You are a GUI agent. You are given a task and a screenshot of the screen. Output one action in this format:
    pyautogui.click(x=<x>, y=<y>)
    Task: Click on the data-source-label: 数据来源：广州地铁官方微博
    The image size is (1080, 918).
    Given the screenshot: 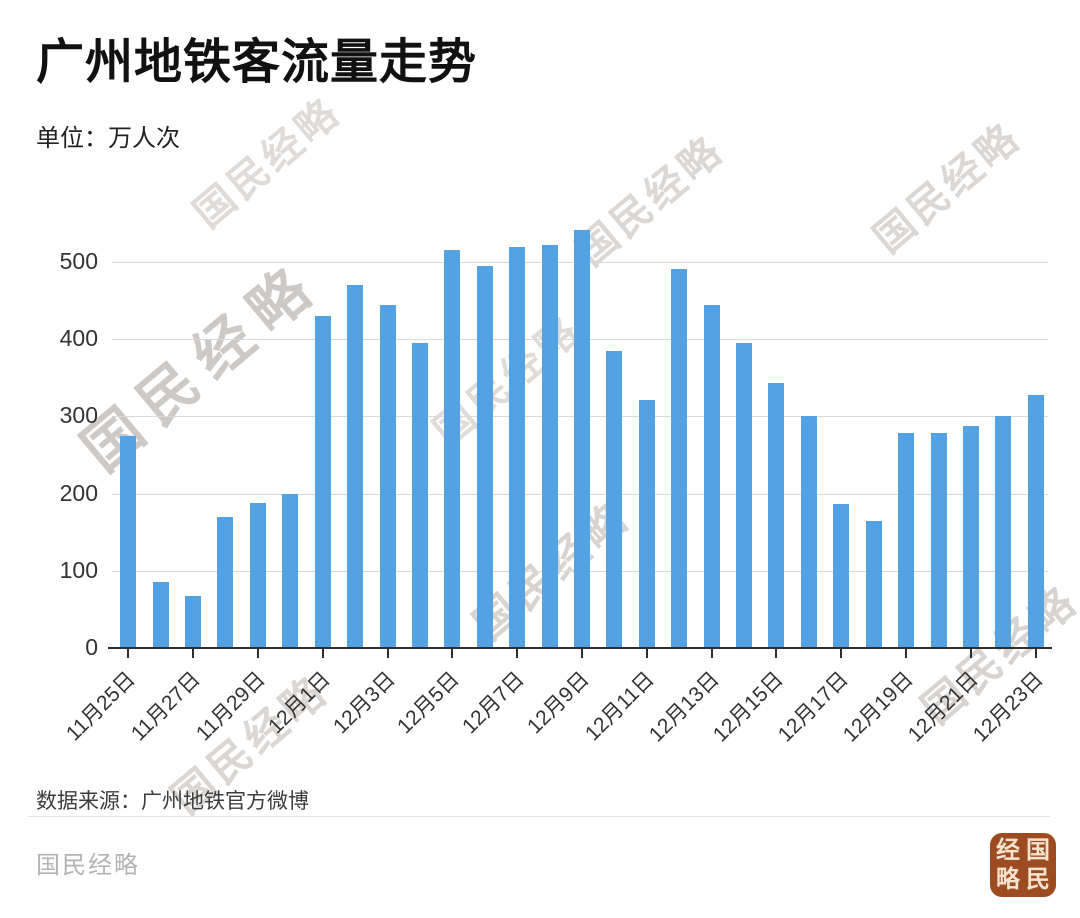 What is the action you would take?
    pyautogui.click(x=172, y=801)
    